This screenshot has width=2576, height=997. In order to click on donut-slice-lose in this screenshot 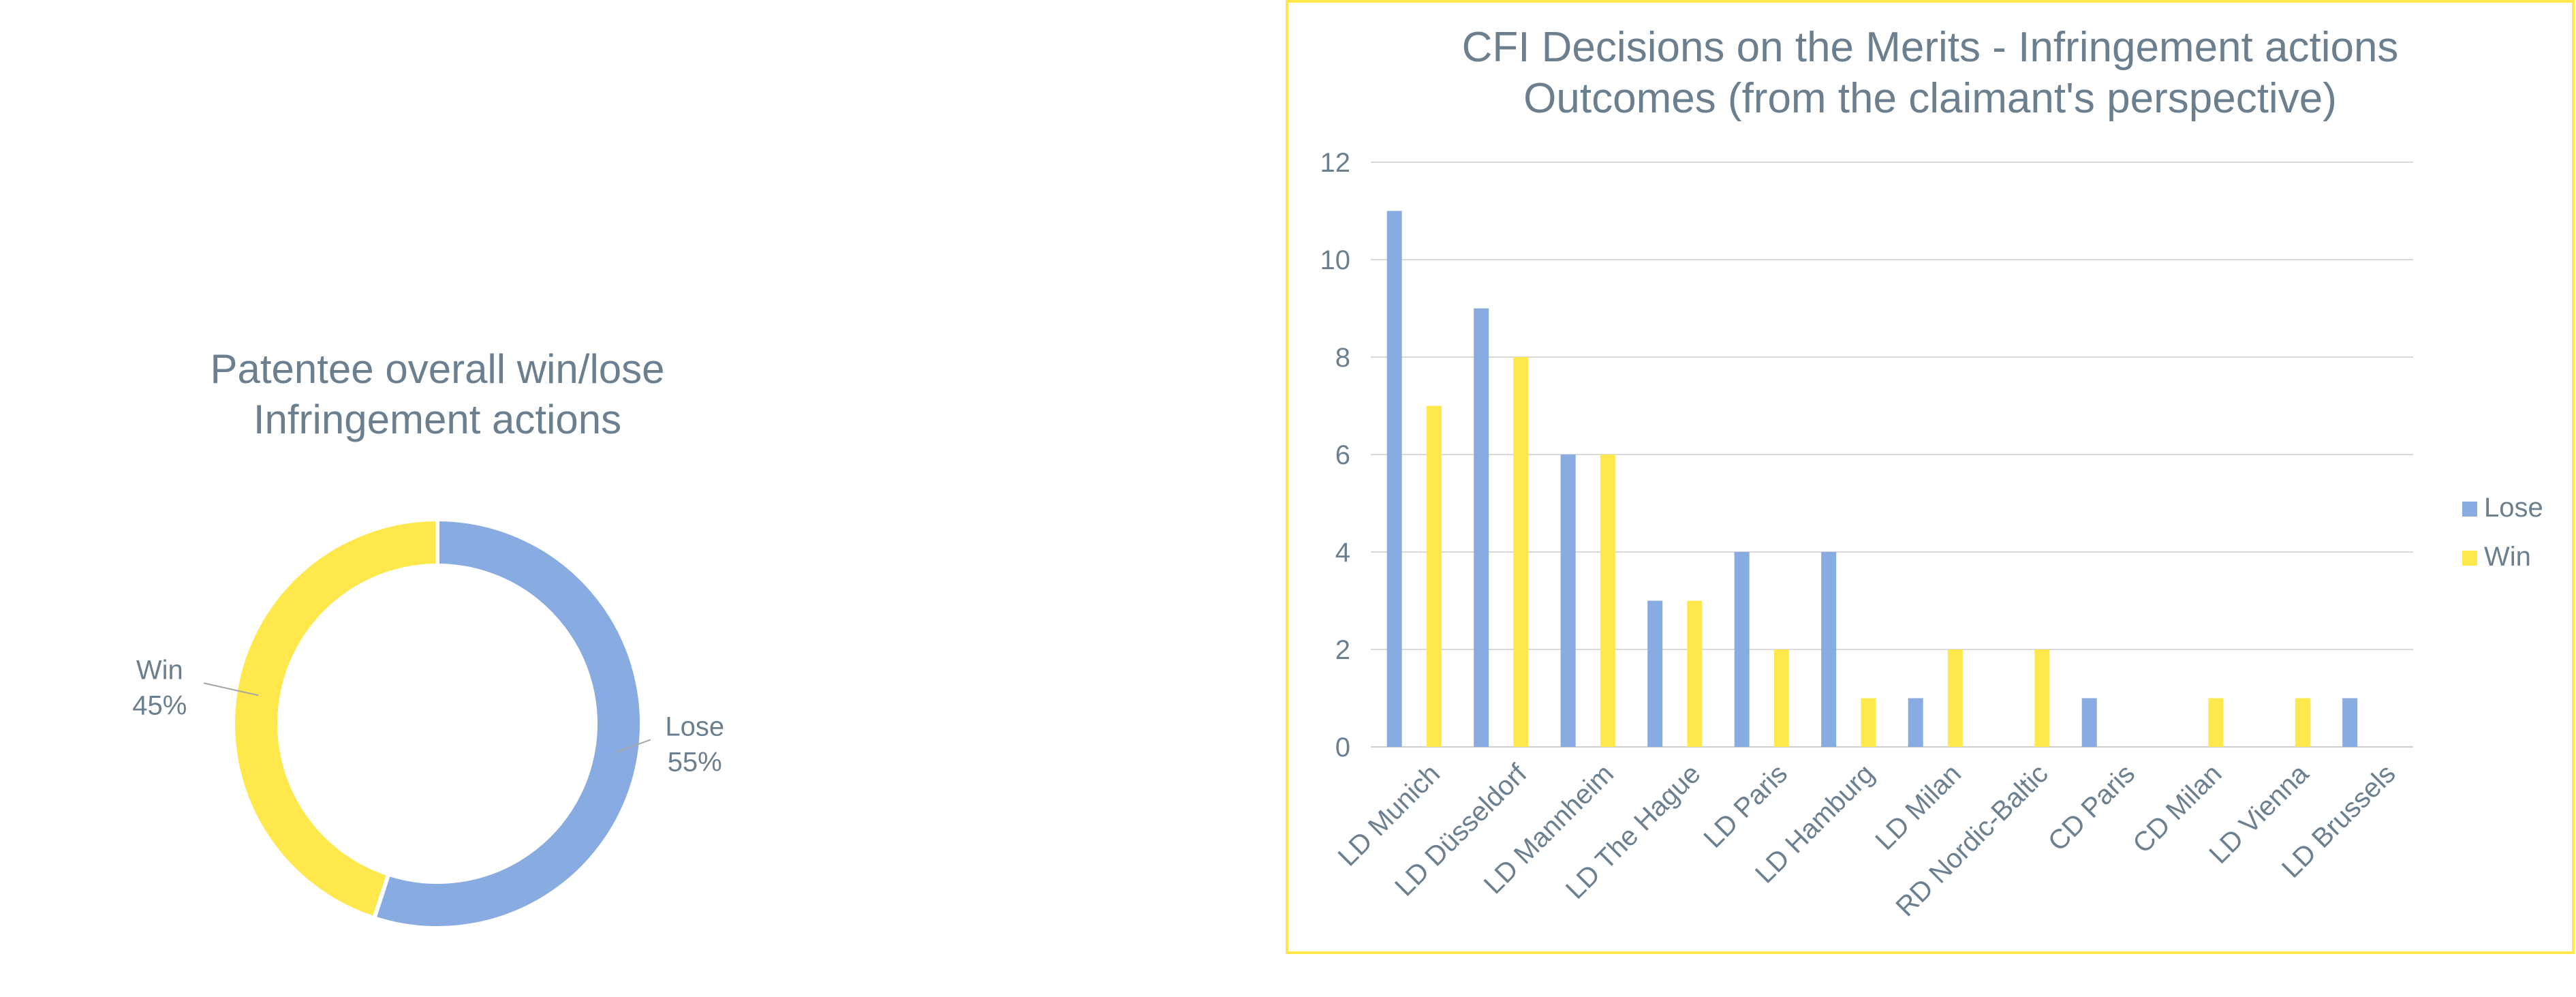, I will do `click(507, 723)`.